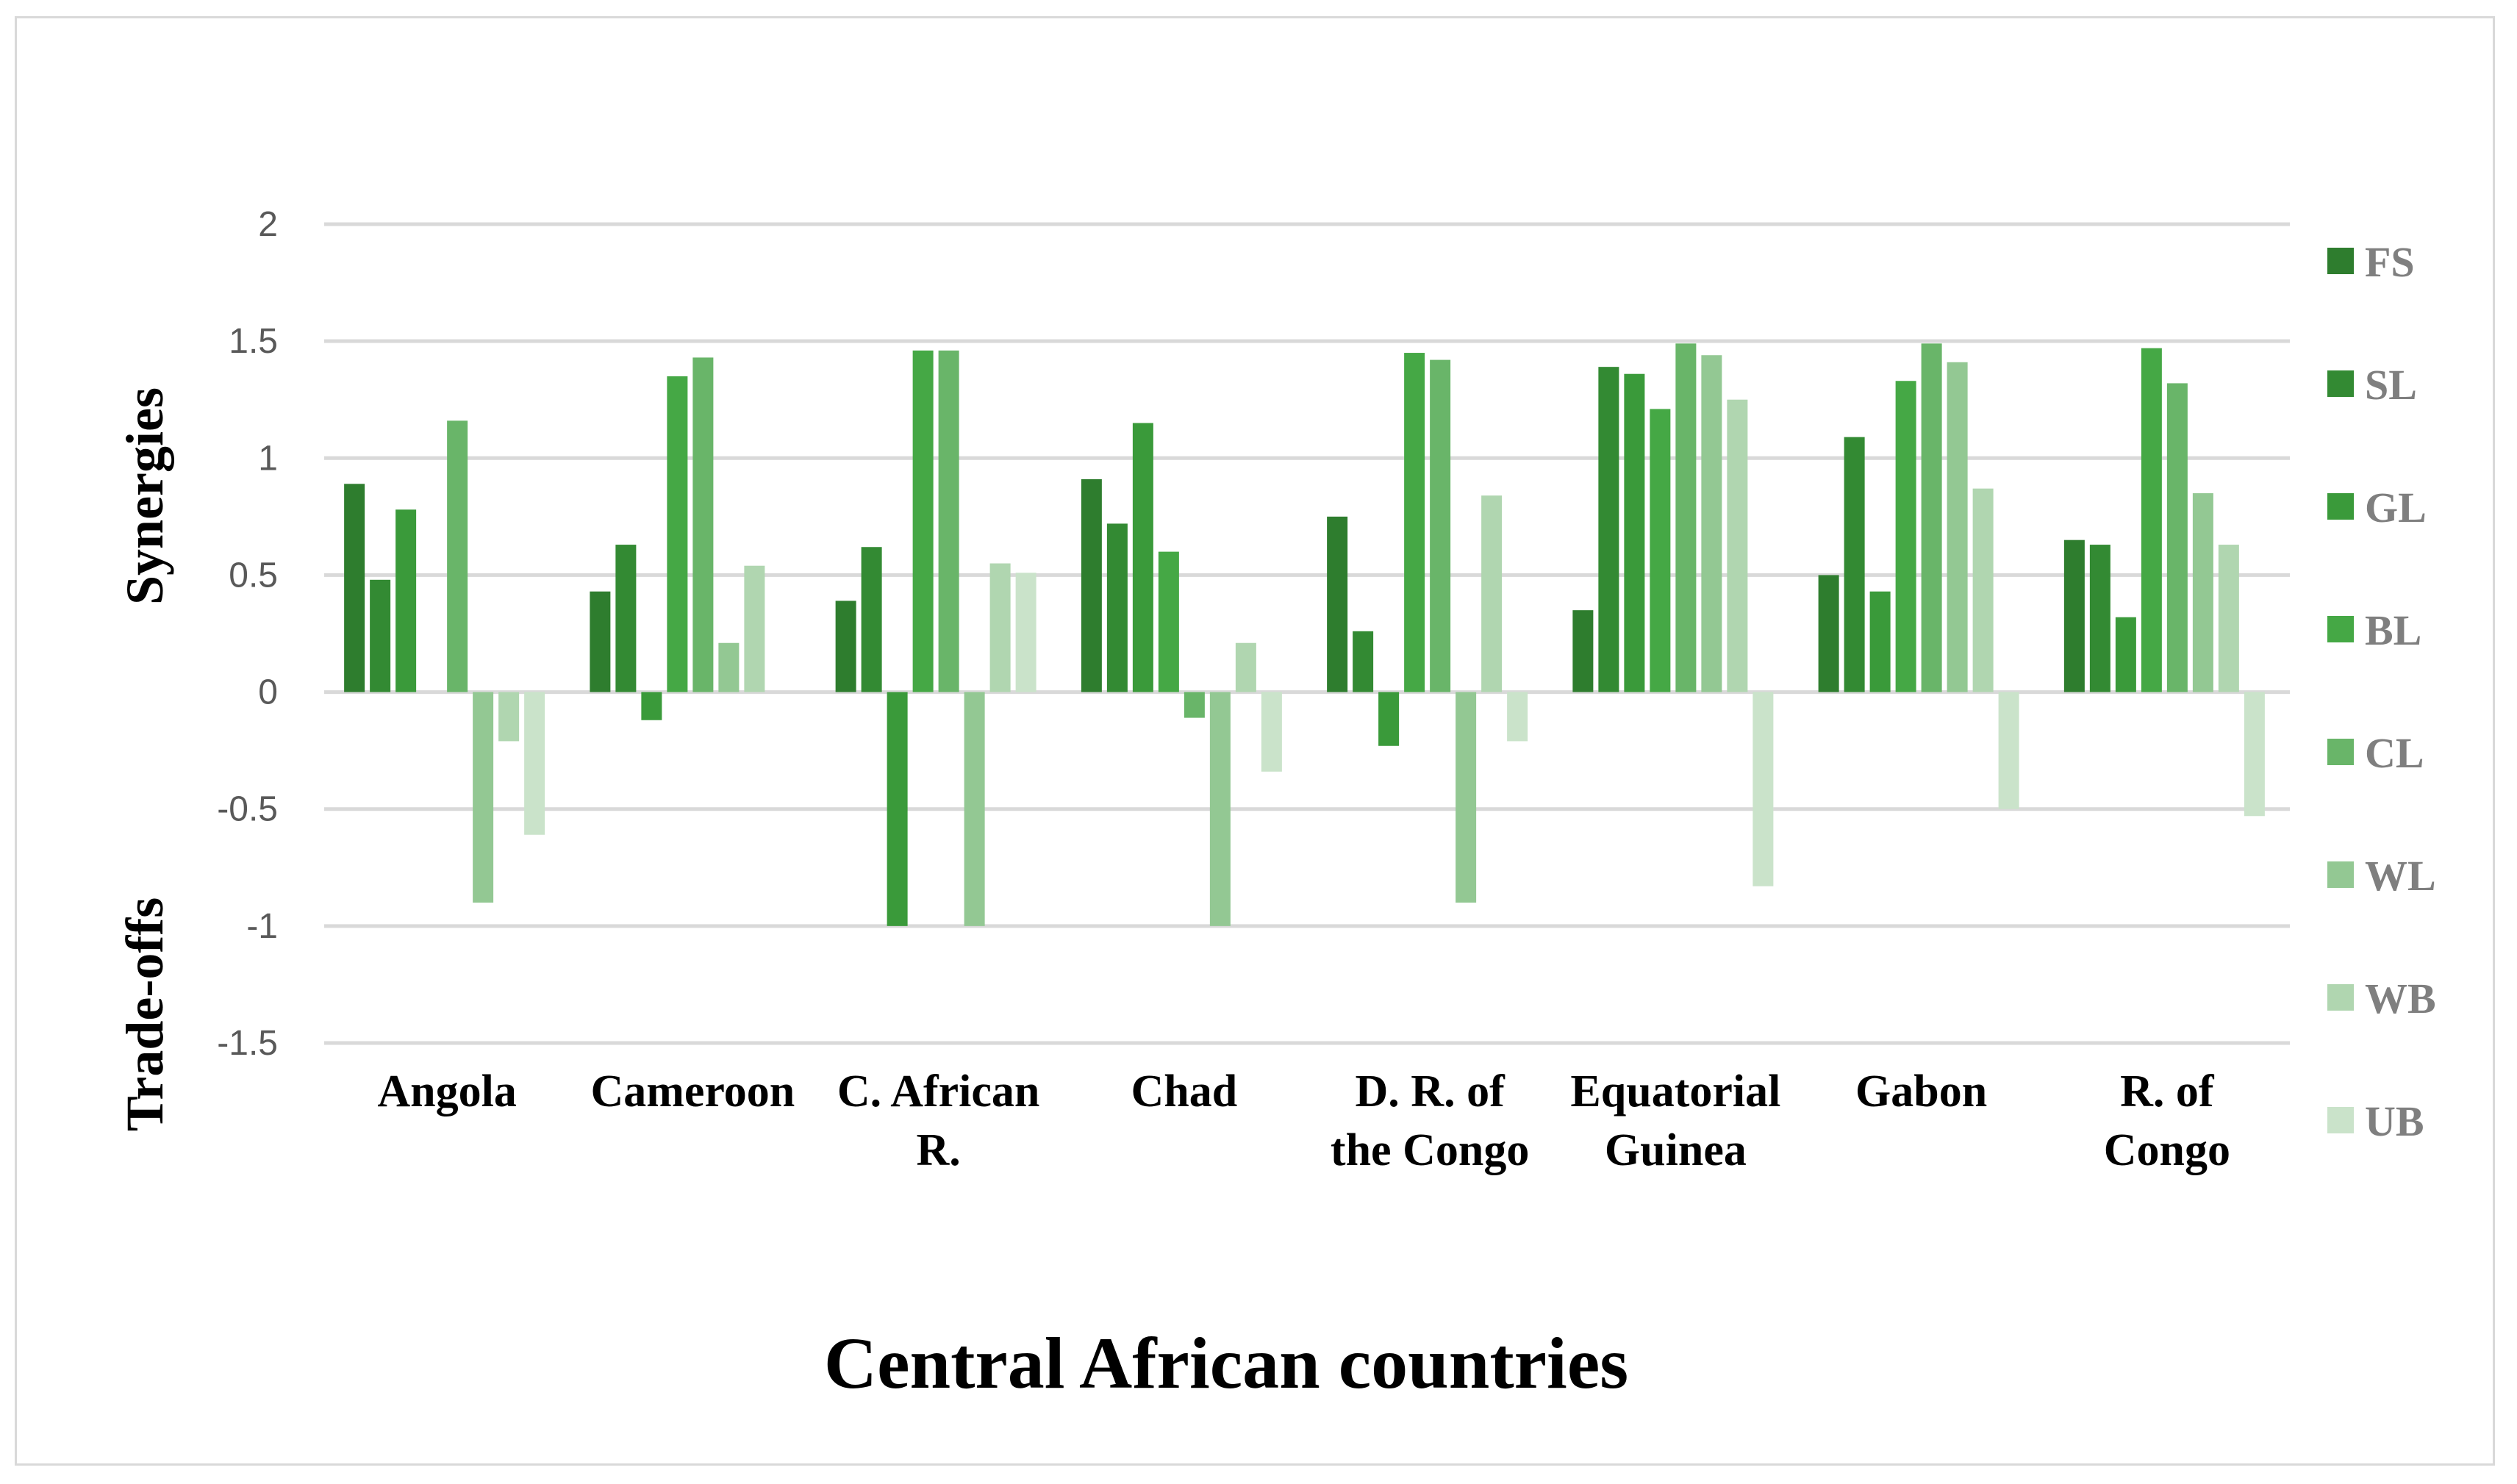  Describe the element at coordinates (144, 496) in the screenshot. I see `y-axis-title-synergies: Synergies` at that location.